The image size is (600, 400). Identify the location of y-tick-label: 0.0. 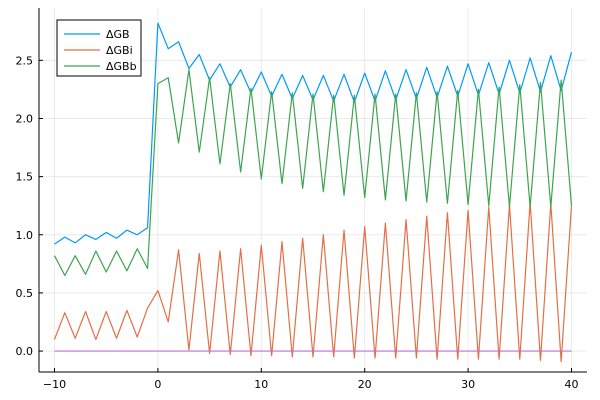
(25, 351).